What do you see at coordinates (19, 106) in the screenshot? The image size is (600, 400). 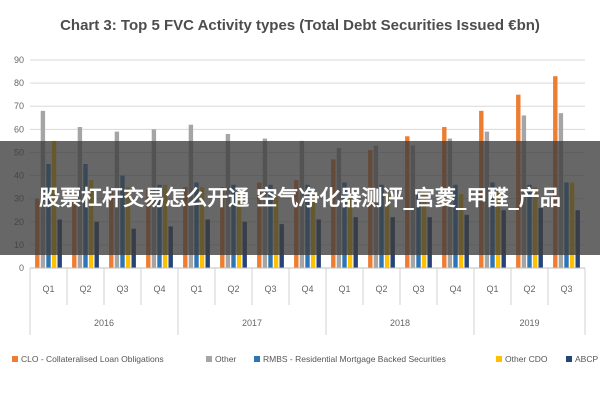 I see `y-tick-label: 70` at bounding box center [19, 106].